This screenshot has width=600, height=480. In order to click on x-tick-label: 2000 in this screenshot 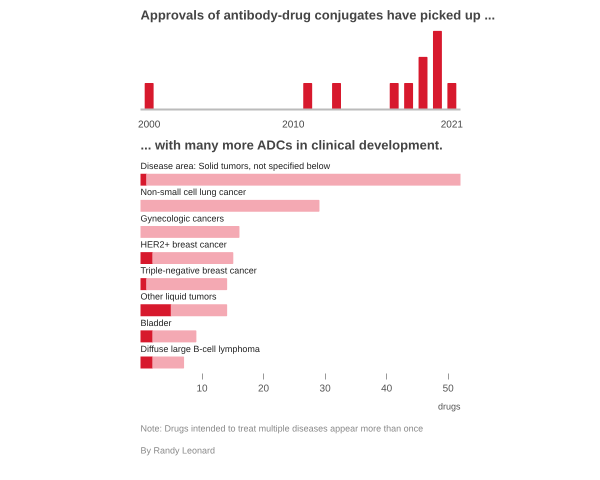, I will do `click(149, 125)`.